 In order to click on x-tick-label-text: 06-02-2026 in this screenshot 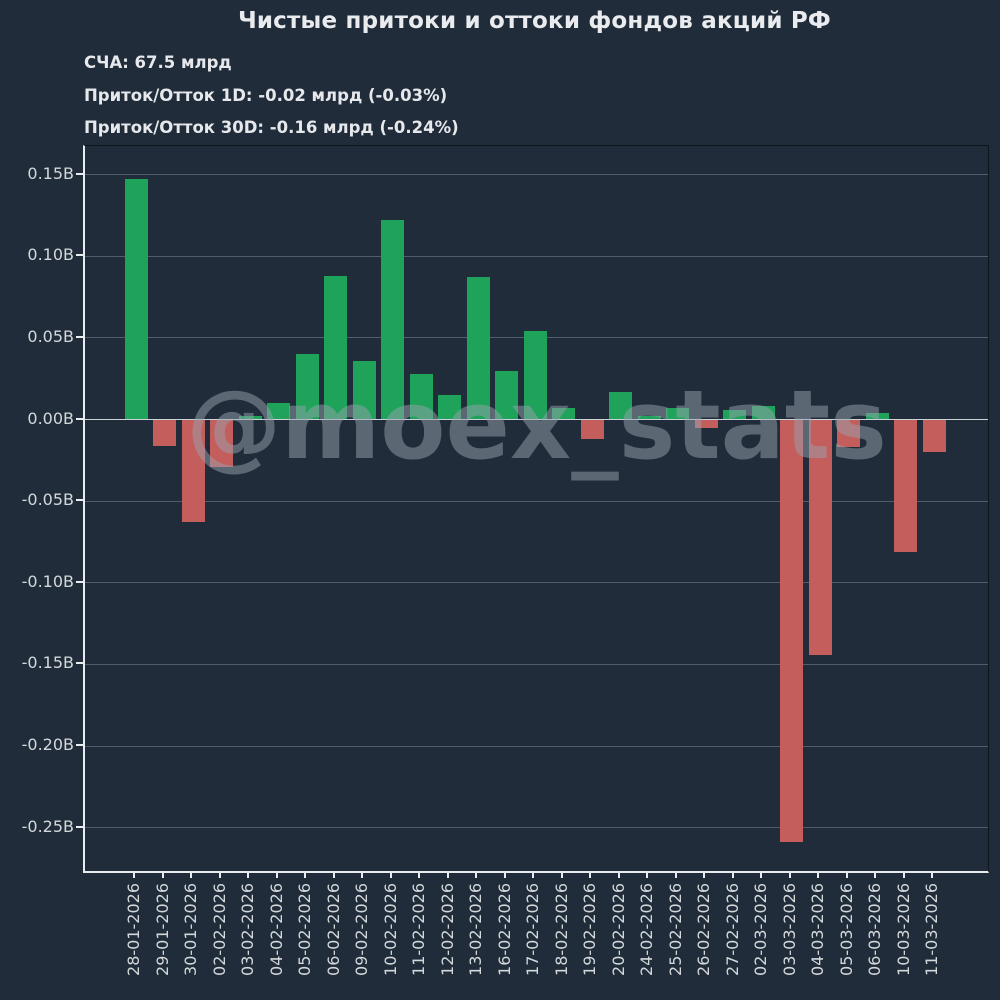, I will do `click(333, 929)`.